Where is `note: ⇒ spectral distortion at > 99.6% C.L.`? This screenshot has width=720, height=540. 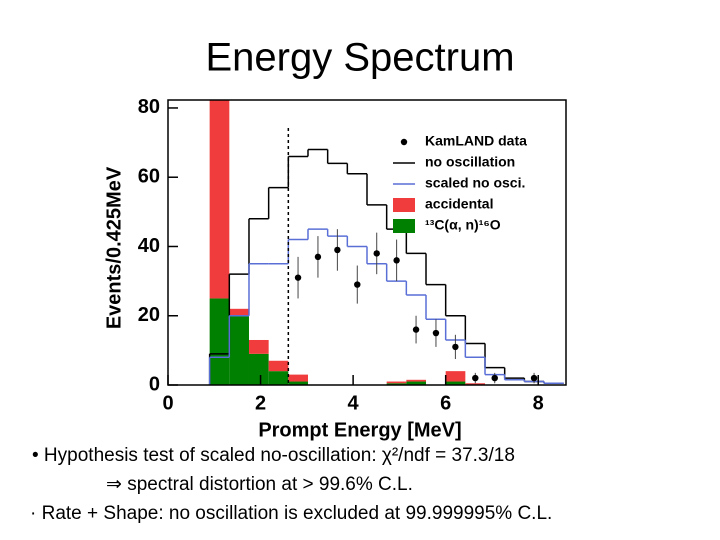
note: ⇒ spectral distortion at > 99.6% C.L. is located at coordinates (259, 484).